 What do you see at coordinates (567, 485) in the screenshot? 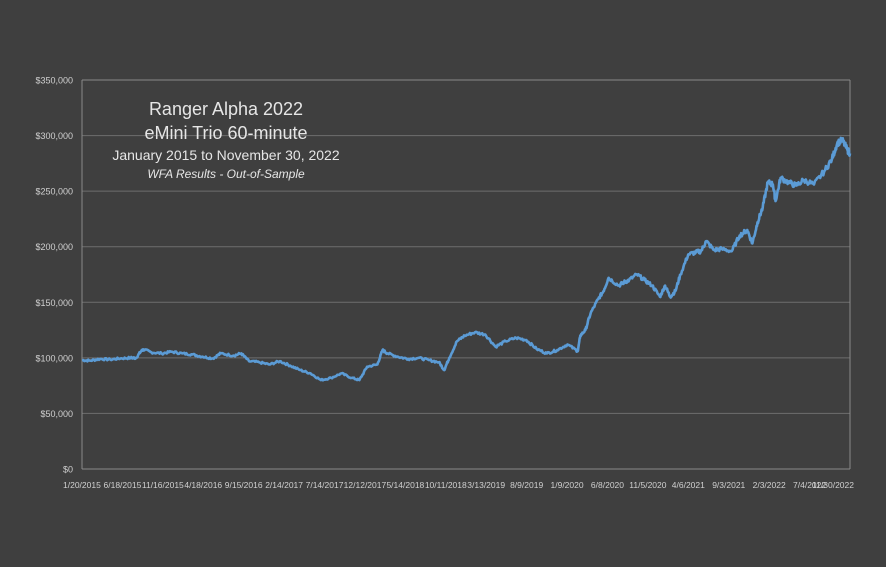
I see `x-tick-label: 1/9/2020` at bounding box center [567, 485].